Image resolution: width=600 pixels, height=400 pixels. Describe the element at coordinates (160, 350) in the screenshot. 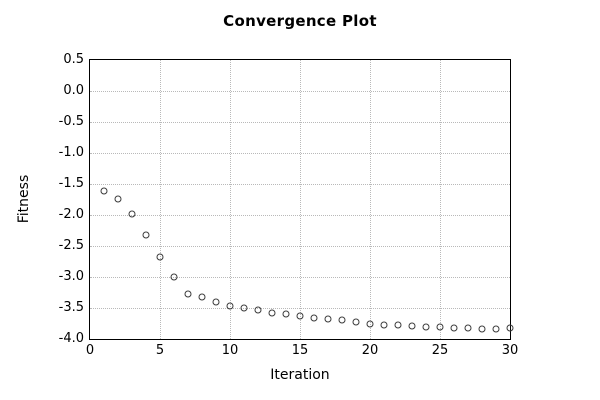

I see `x-tick-label: 5` at that location.